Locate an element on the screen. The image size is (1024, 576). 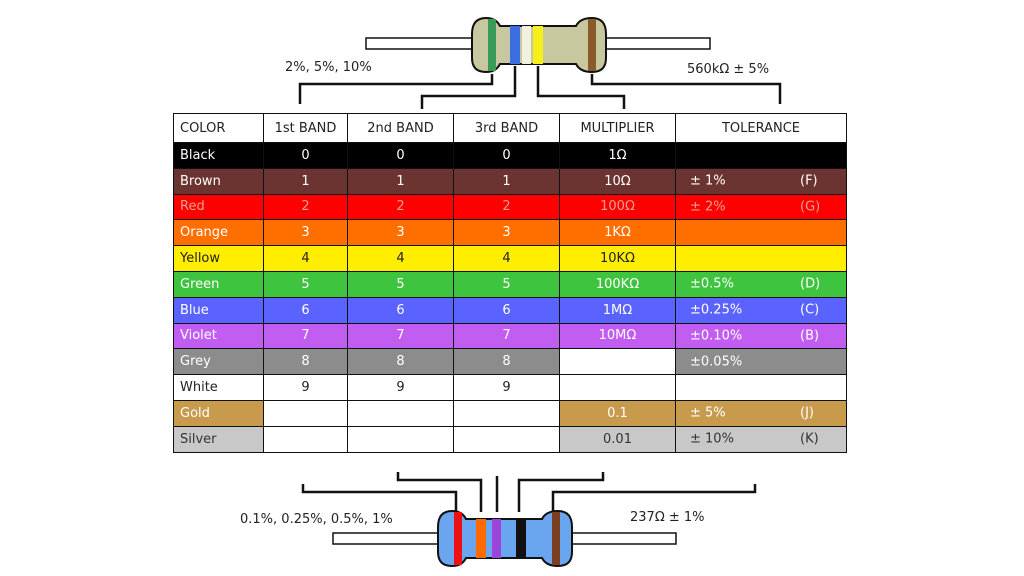
table-row: Gold 0.1 ± 5% (J) is located at coordinates (510, 413).